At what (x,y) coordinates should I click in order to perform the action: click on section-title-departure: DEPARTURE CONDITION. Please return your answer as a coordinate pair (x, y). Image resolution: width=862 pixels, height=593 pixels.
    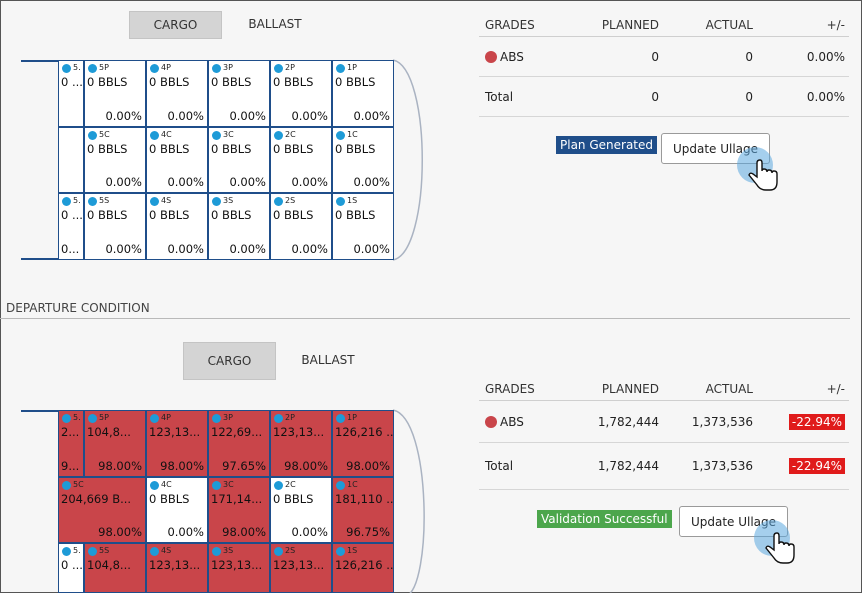
    Looking at the image, I should click on (78, 308).